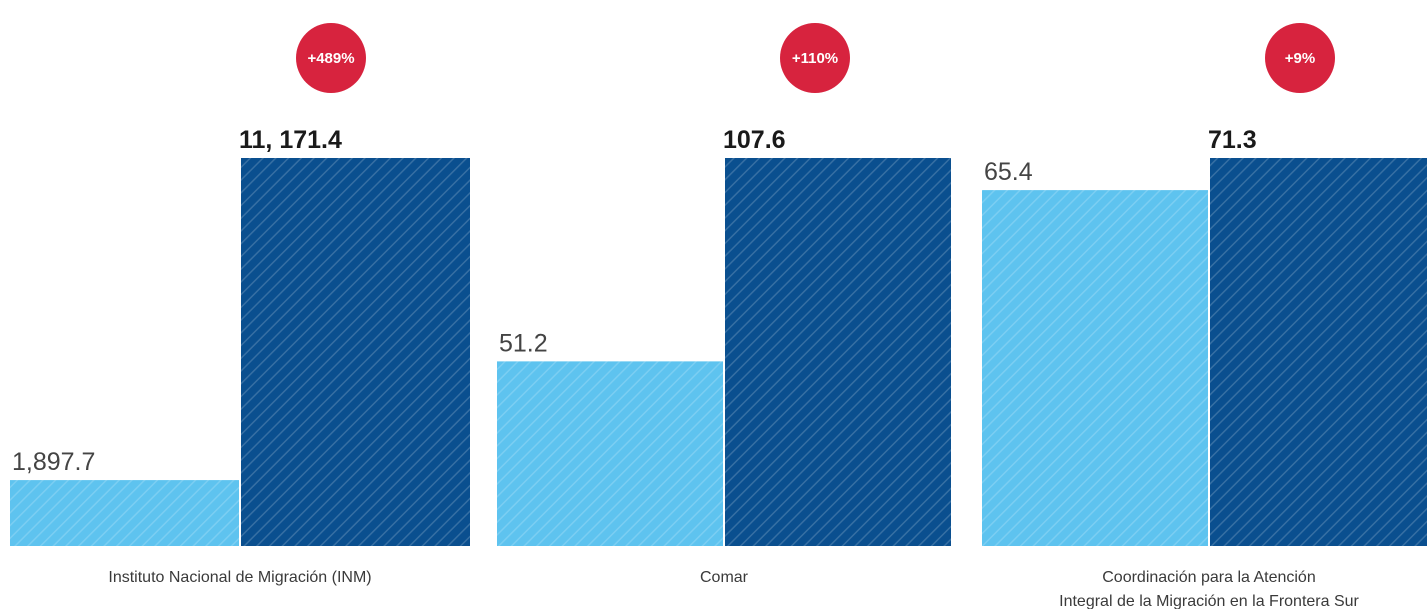  I want to click on data-label-previous: 1,897.7, so click(53, 462).